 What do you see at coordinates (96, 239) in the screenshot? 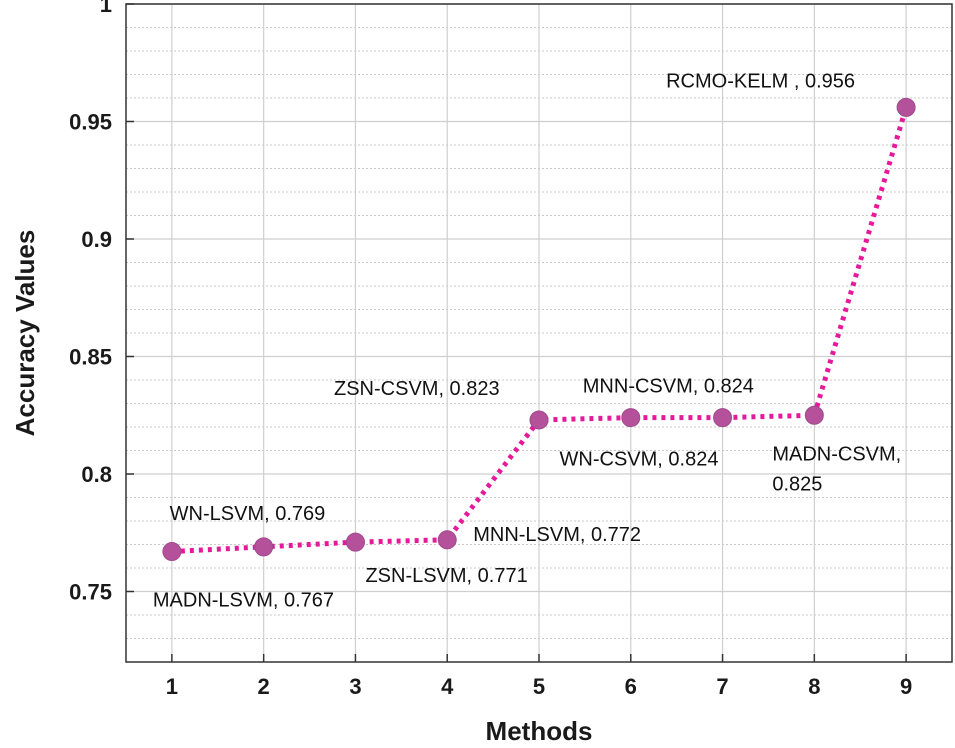
I see `y-tick-label: 0.9` at bounding box center [96, 239].